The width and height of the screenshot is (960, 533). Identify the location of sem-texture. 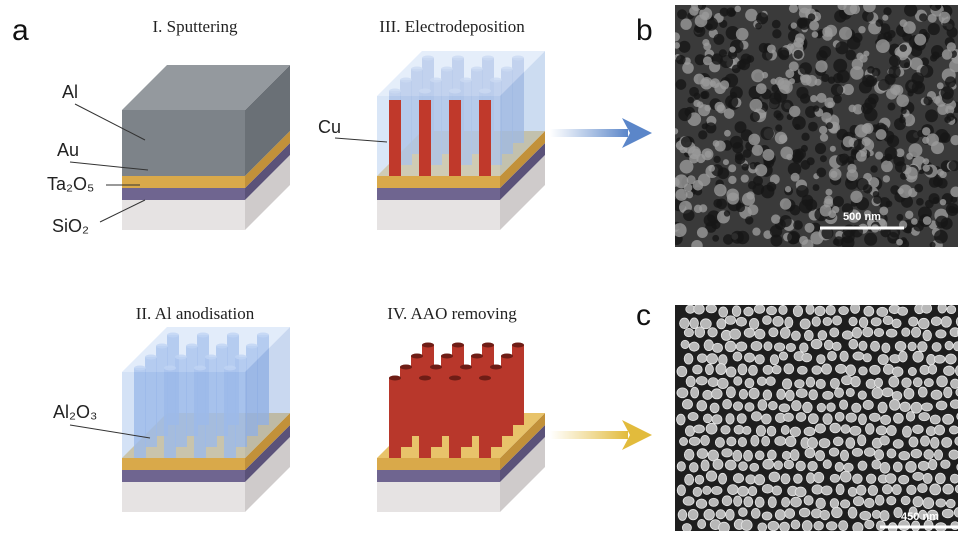
(817, 418).